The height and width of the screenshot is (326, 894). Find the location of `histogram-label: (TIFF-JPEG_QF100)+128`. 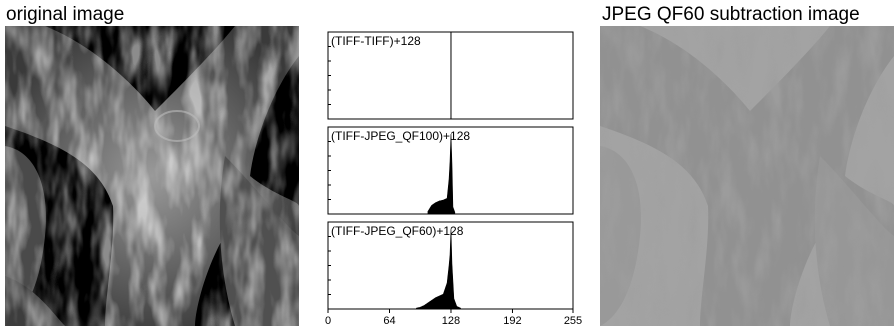

histogram-label: (TIFF-JPEG_QF100)+128 is located at coordinates (400, 136).